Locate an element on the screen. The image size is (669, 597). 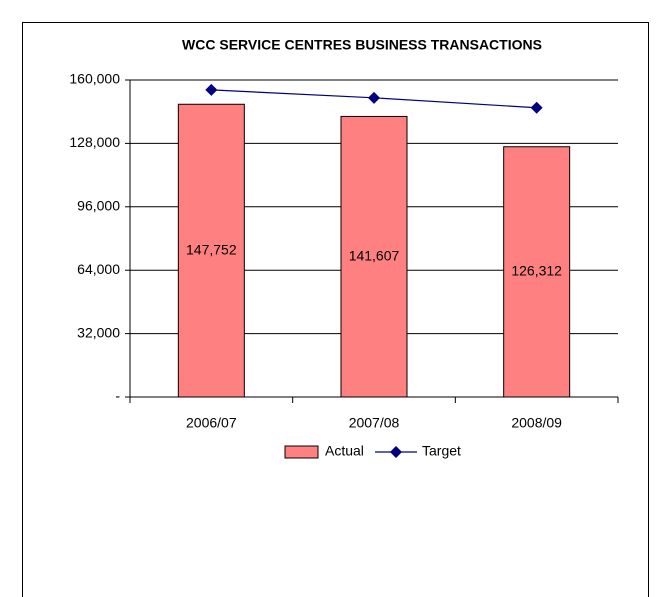
x-tick-label: 2006/07 is located at coordinates (211, 423).